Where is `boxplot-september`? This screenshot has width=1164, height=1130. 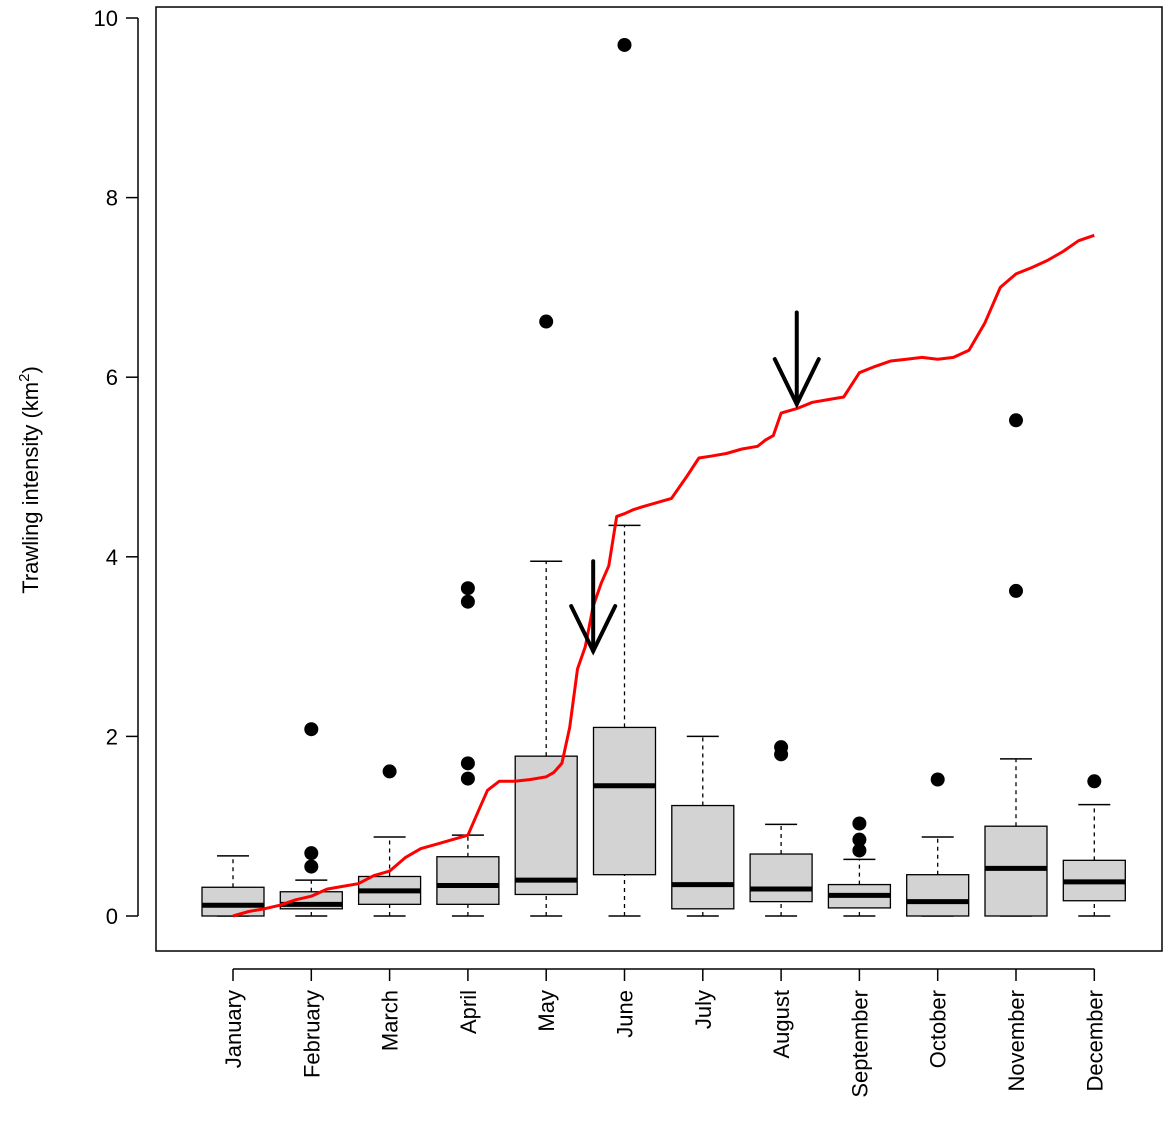 boxplot-september is located at coordinates (859, 866).